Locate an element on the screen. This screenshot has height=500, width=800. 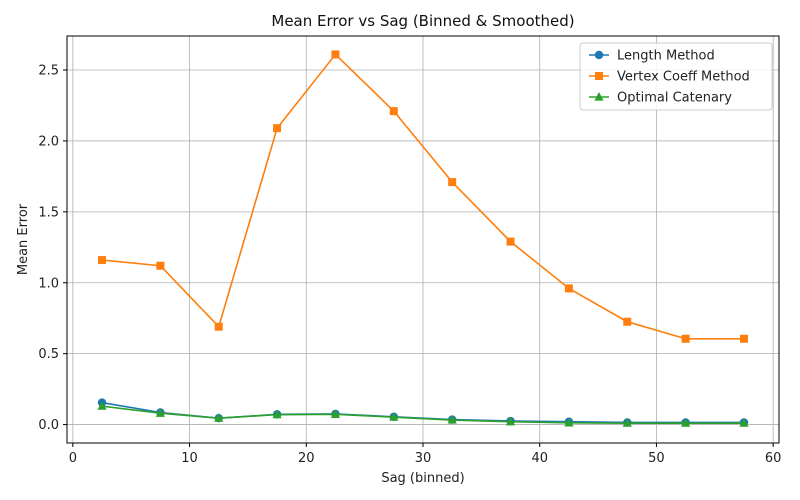
legend-item: Length Method is located at coordinates (652, 56).